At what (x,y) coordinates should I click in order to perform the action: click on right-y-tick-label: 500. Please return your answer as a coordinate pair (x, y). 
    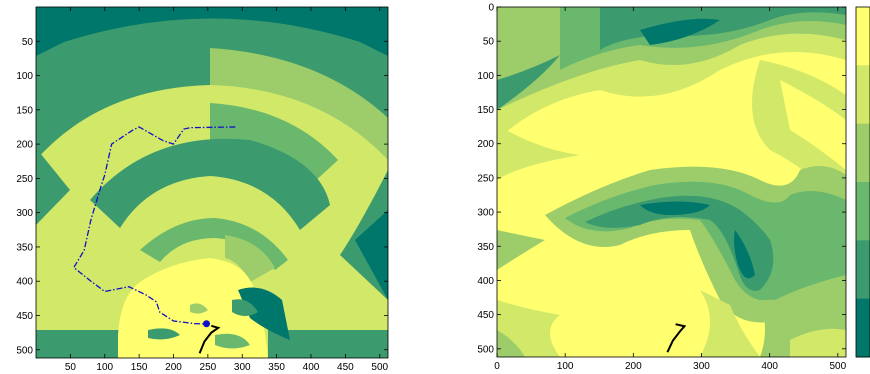
    Looking at the image, I should click on (485, 349).